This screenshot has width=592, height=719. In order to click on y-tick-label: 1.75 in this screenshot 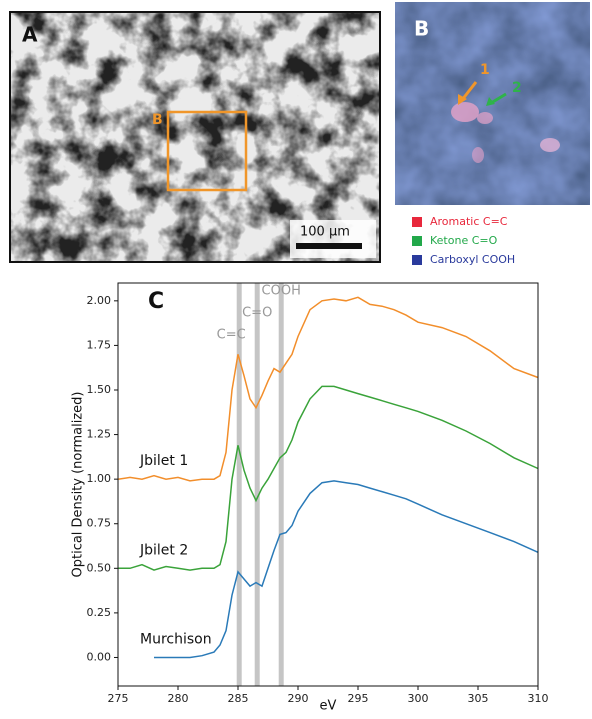, I will do `click(99, 344)`.